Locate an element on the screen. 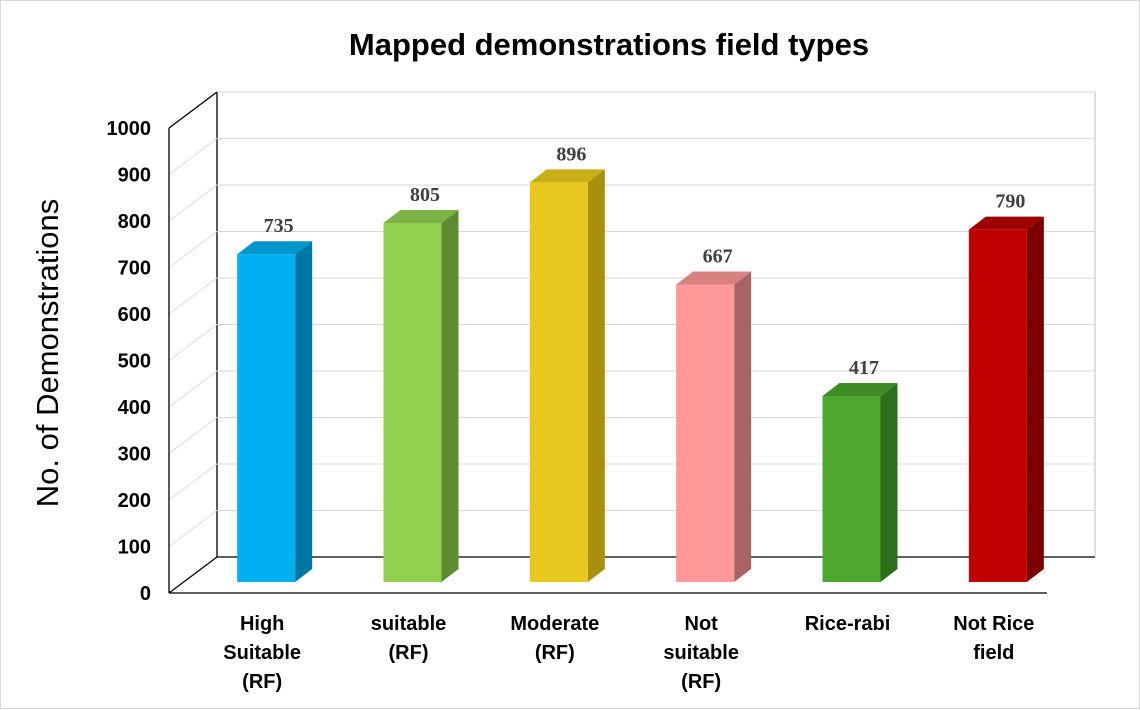 This screenshot has width=1140, height=710. y-axis-top-edge is located at coordinates (193, 110).